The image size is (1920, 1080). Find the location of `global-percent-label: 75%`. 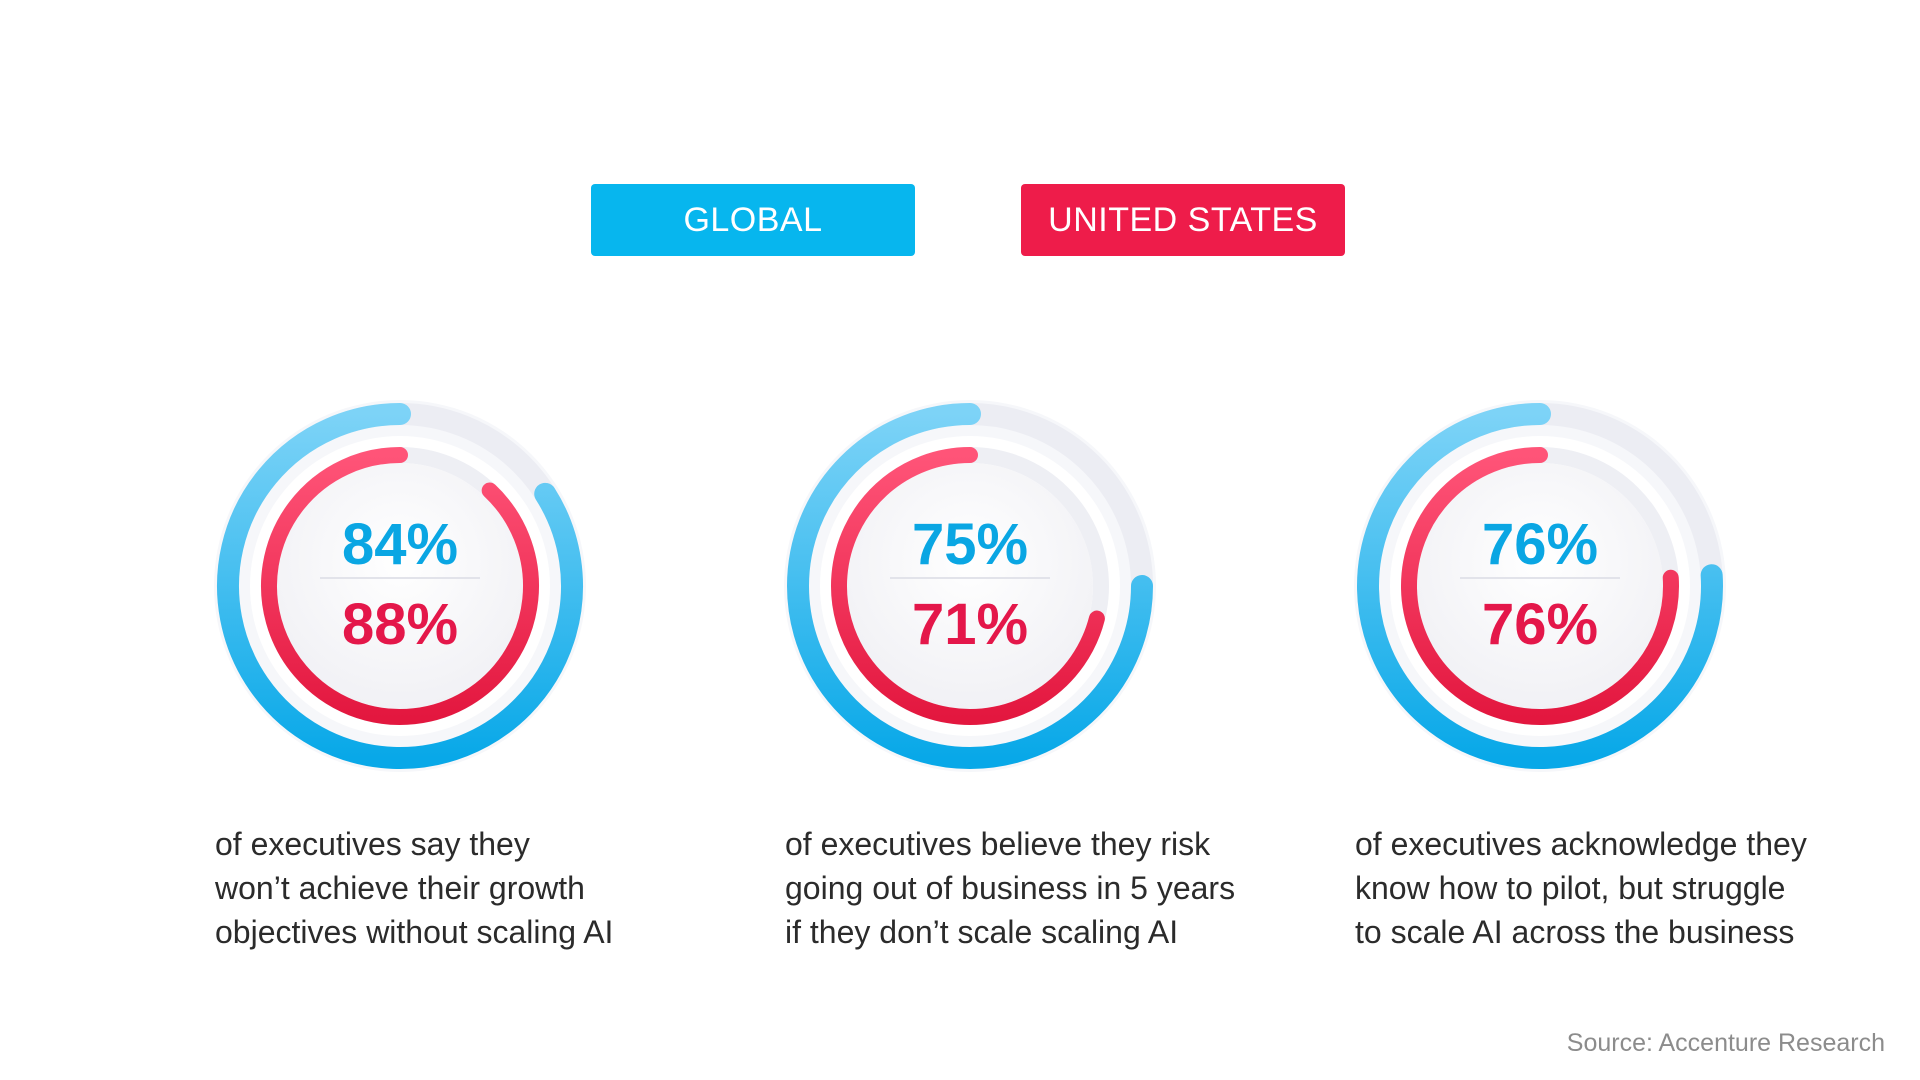

global-percent-label: 75% is located at coordinates (970, 544).